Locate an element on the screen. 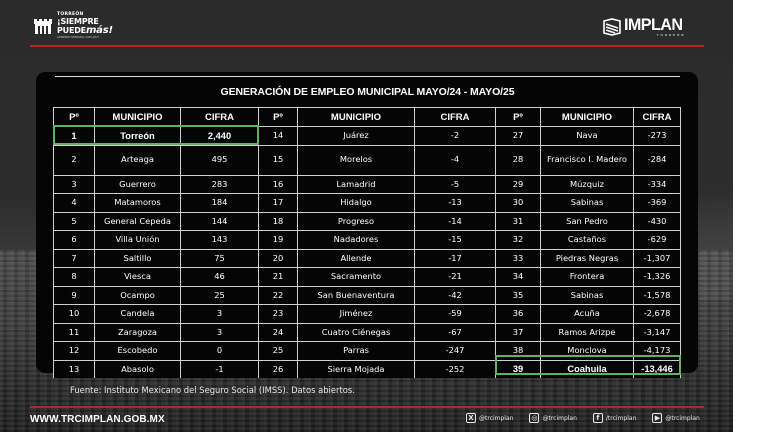 The width and height of the screenshot is (768, 432). municipality-cell: Múzquiz is located at coordinates (587, 184).